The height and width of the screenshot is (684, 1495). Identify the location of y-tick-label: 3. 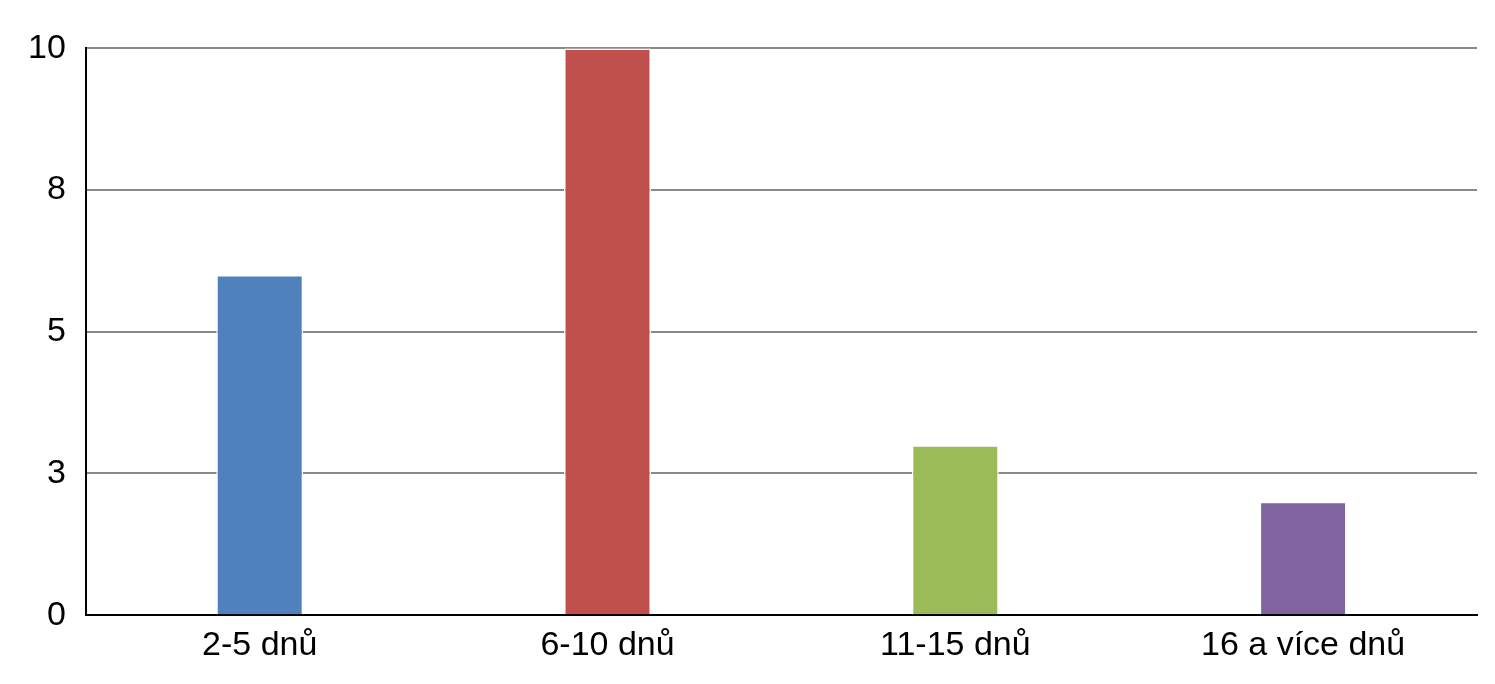
(56, 470).